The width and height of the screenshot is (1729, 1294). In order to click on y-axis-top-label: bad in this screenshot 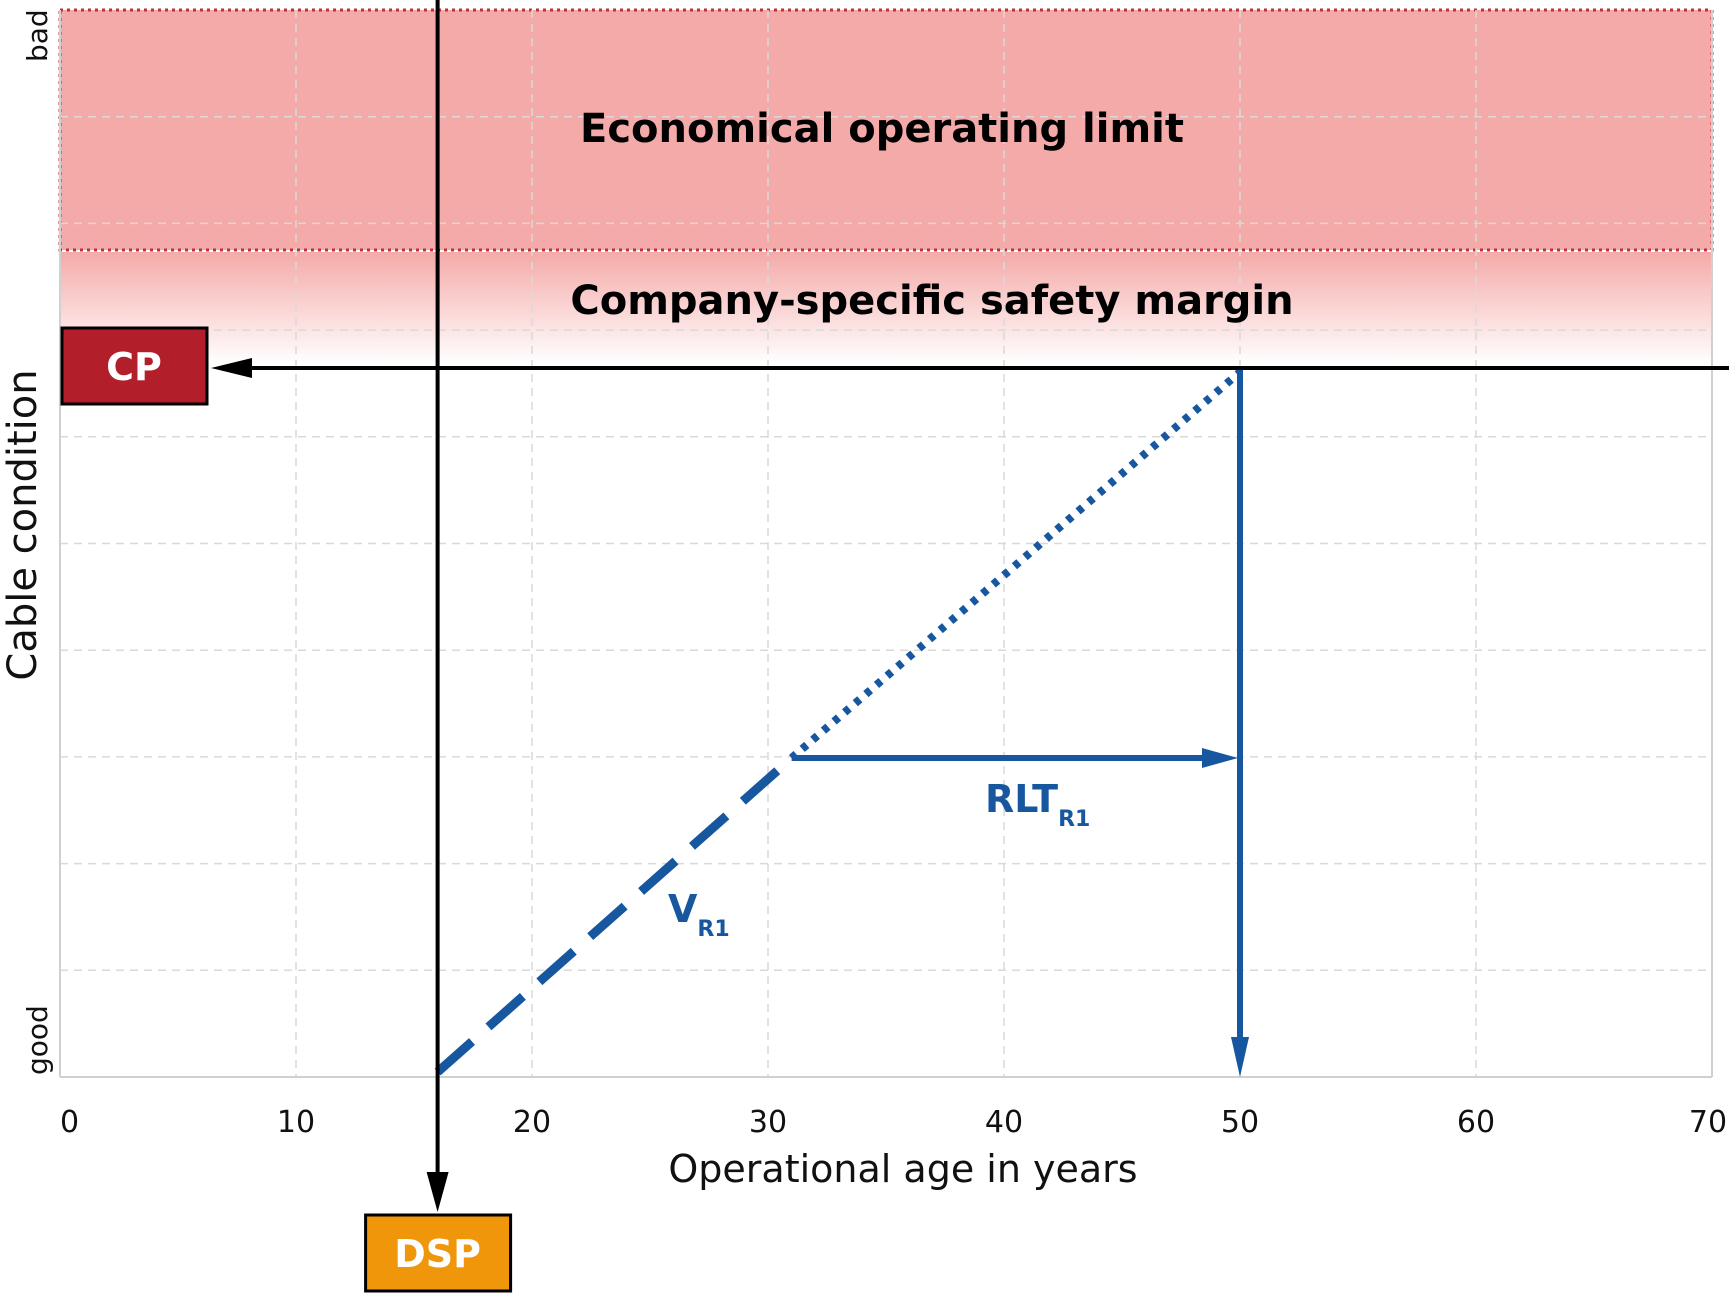, I will do `click(37, 35)`.